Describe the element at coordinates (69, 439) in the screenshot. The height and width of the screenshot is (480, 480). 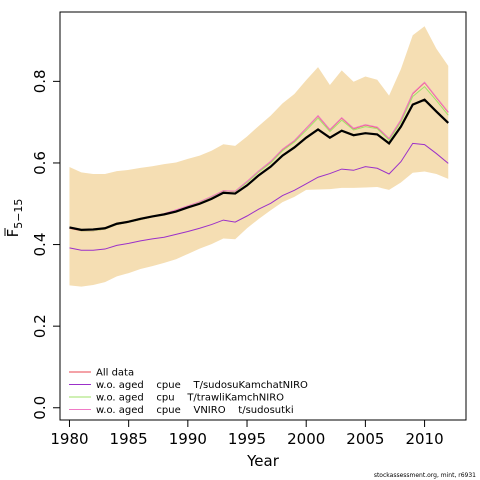
I see `x-tick-label: 1980` at that location.